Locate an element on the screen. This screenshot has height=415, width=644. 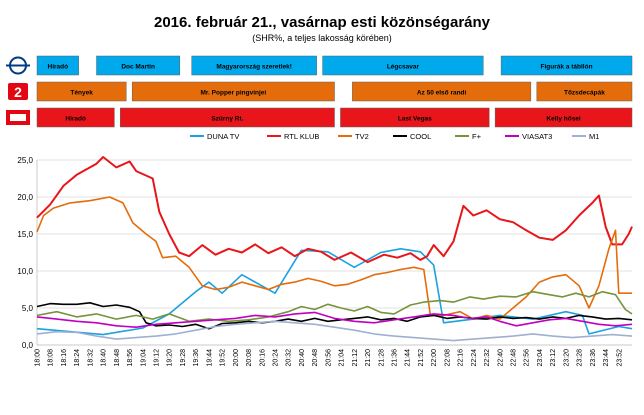
x-tick-label: 19:20 is located at coordinates (170, 358).